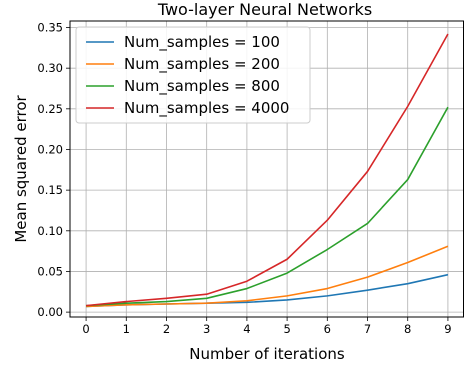  What do you see at coordinates (407, 329) in the screenshot?
I see `x-tick-label: 8` at bounding box center [407, 329].